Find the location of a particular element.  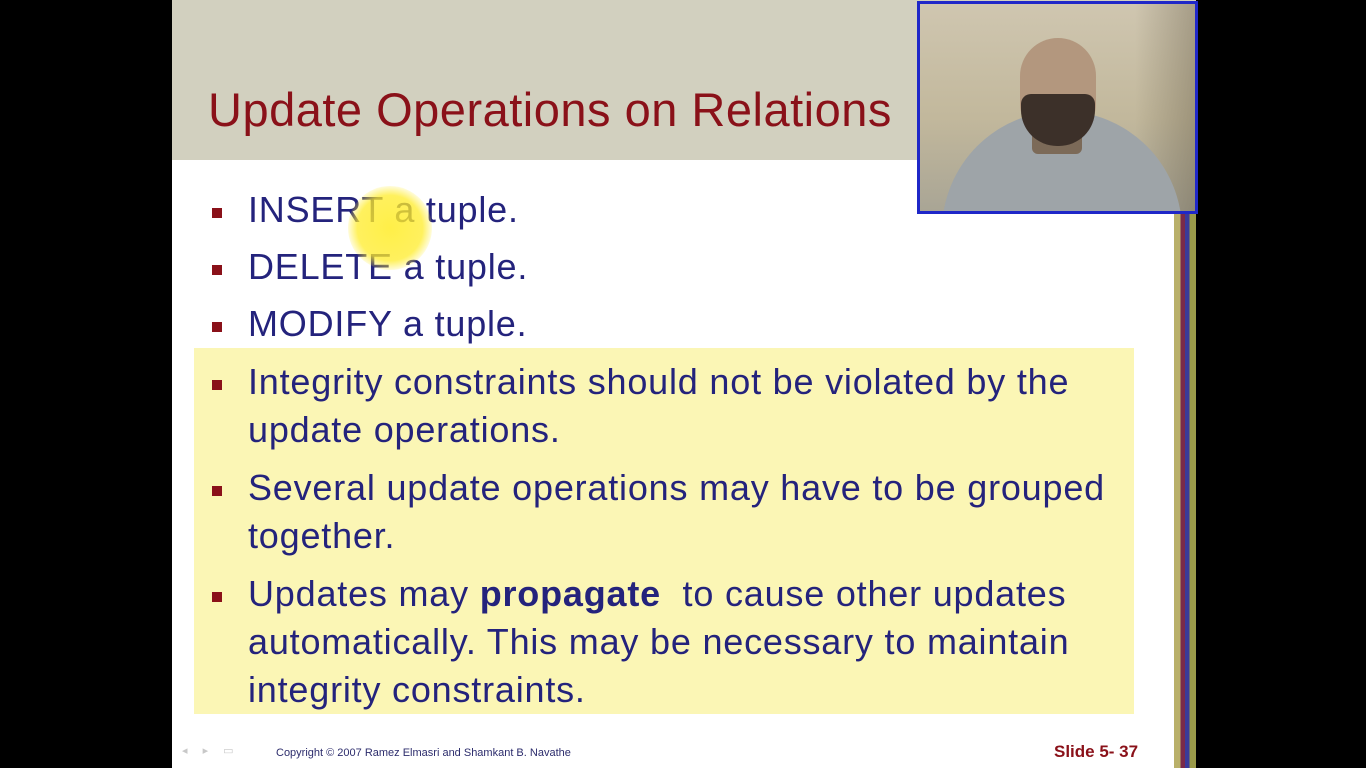

pointer-highlight is located at coordinates (390, 228).